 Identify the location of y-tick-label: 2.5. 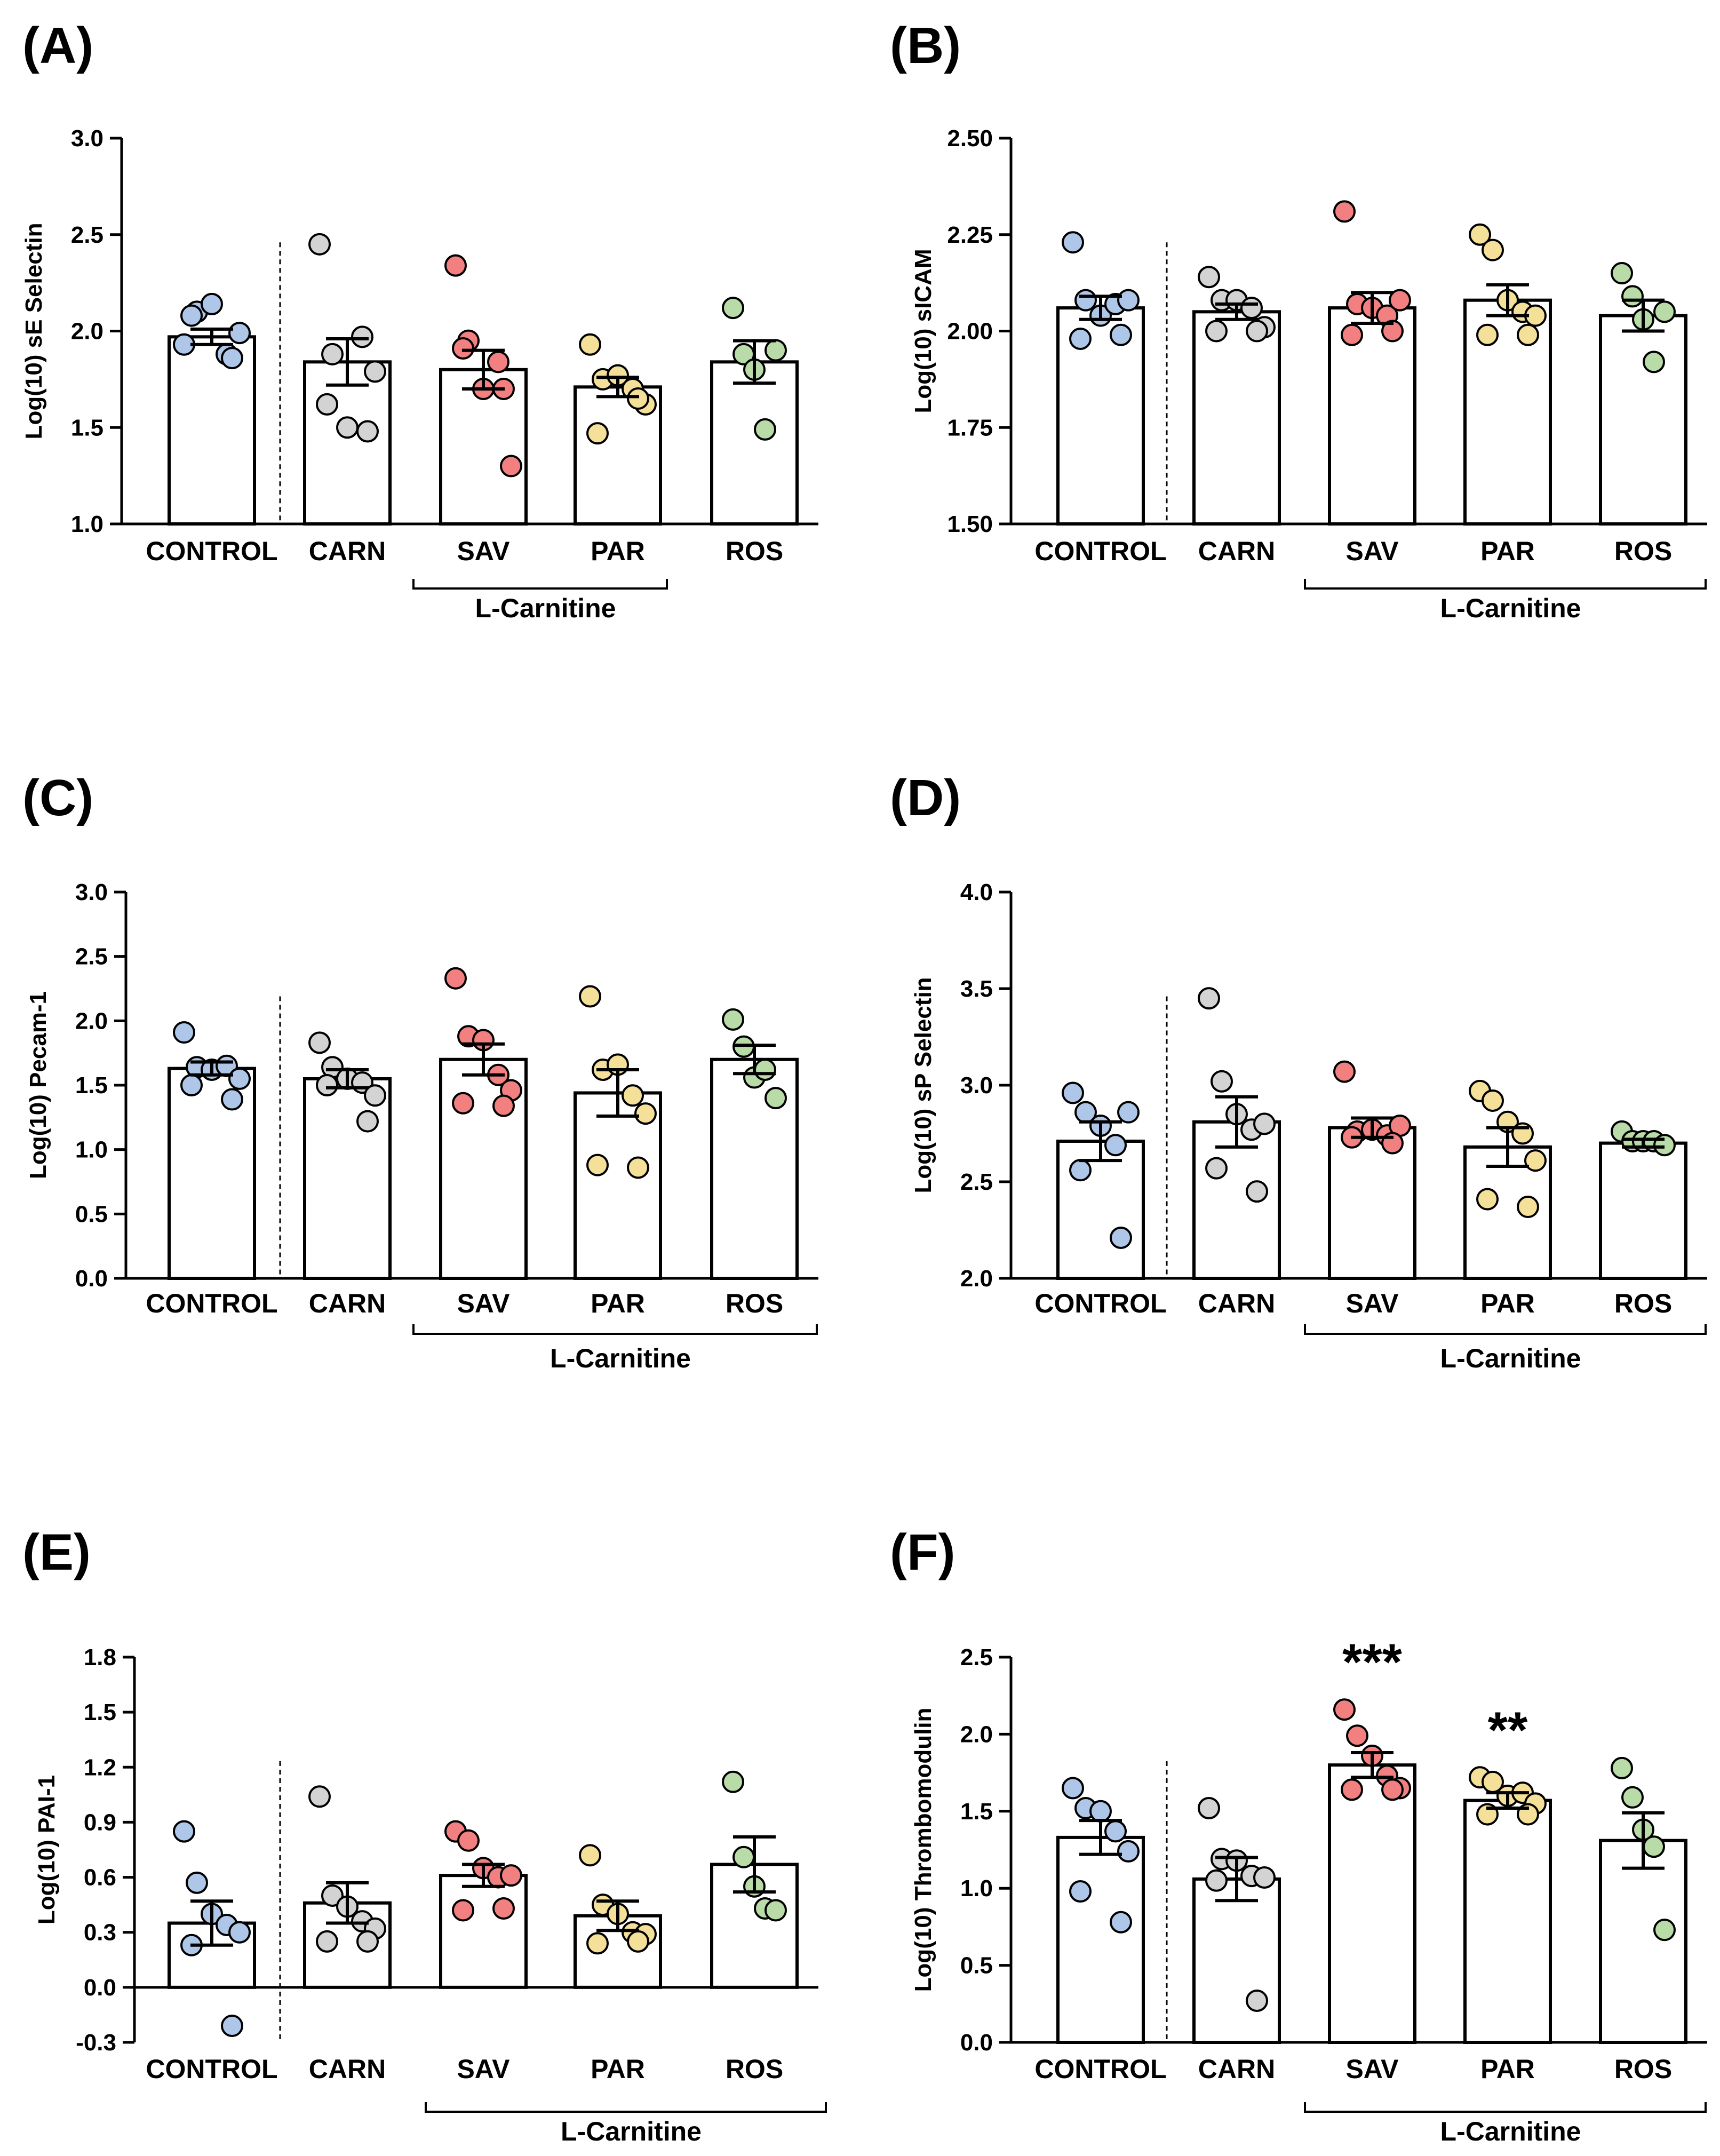
(91, 957).